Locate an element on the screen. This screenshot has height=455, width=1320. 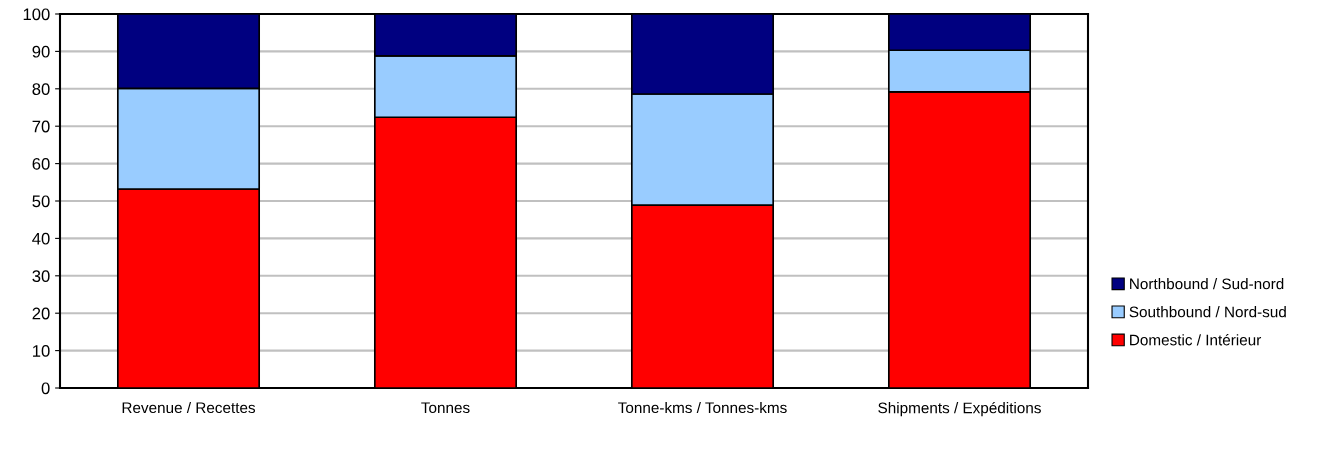
legend-label: Southbound / Nord-sud is located at coordinates (1207, 312).